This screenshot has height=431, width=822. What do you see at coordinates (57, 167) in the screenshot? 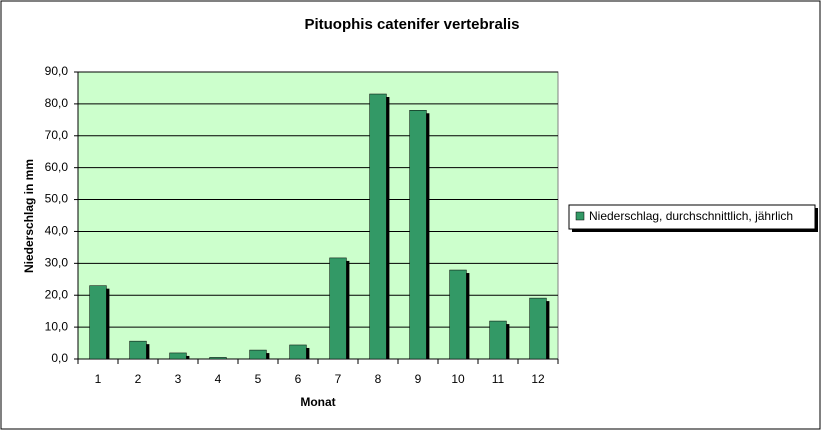
I see `y-tick-label: 60,0` at bounding box center [57, 167].